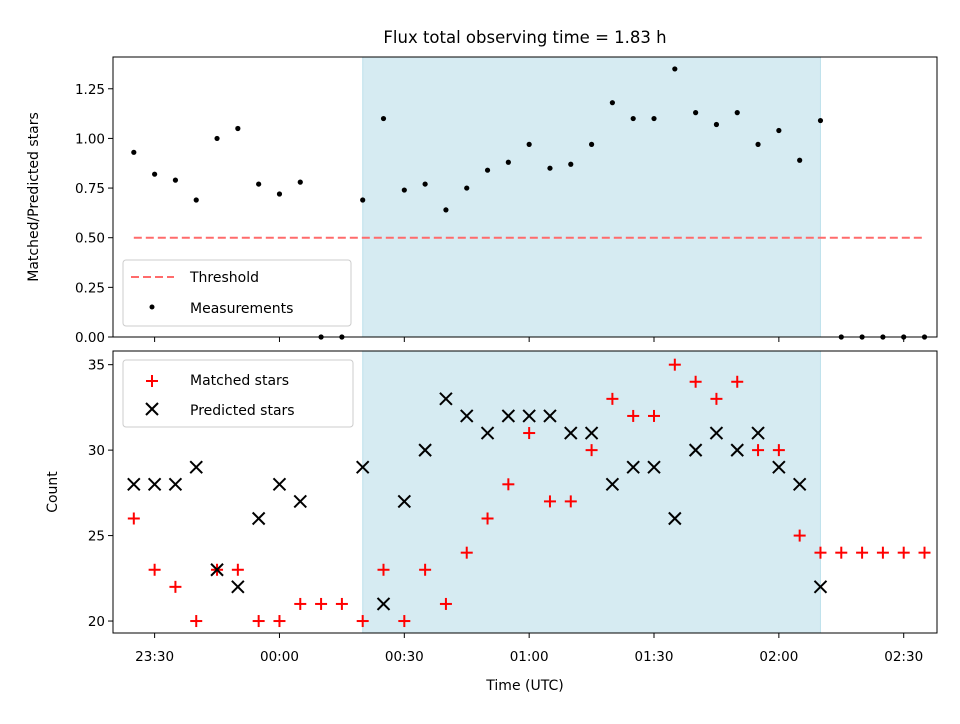  I want to click on y-tick-label: 0.75, so click(90, 189).